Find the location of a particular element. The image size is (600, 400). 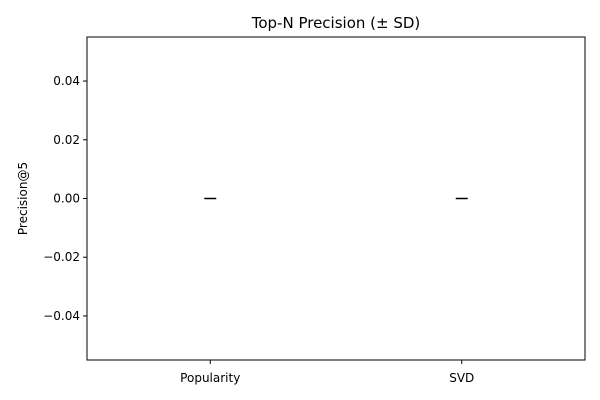

y-tick-label: 0.00 is located at coordinates (66, 199).